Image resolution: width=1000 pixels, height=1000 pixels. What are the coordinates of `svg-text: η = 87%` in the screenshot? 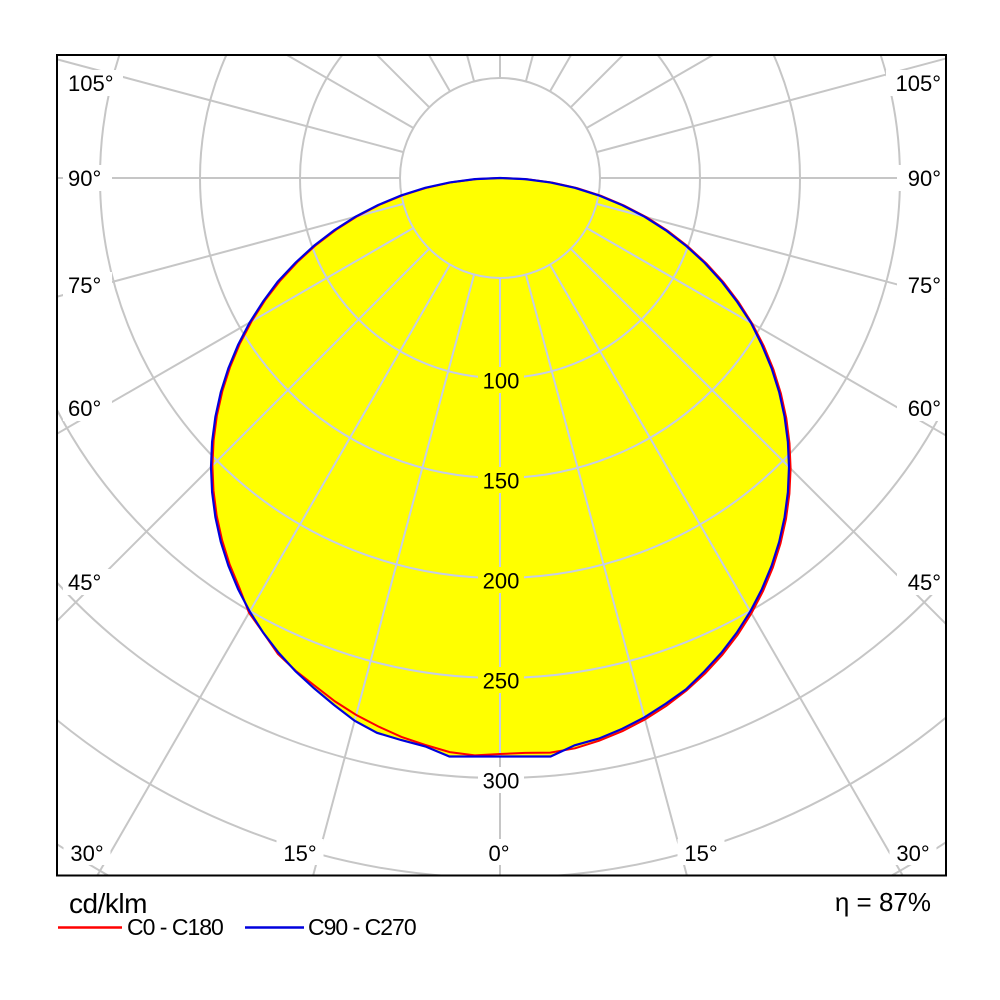 It's located at (883, 902).